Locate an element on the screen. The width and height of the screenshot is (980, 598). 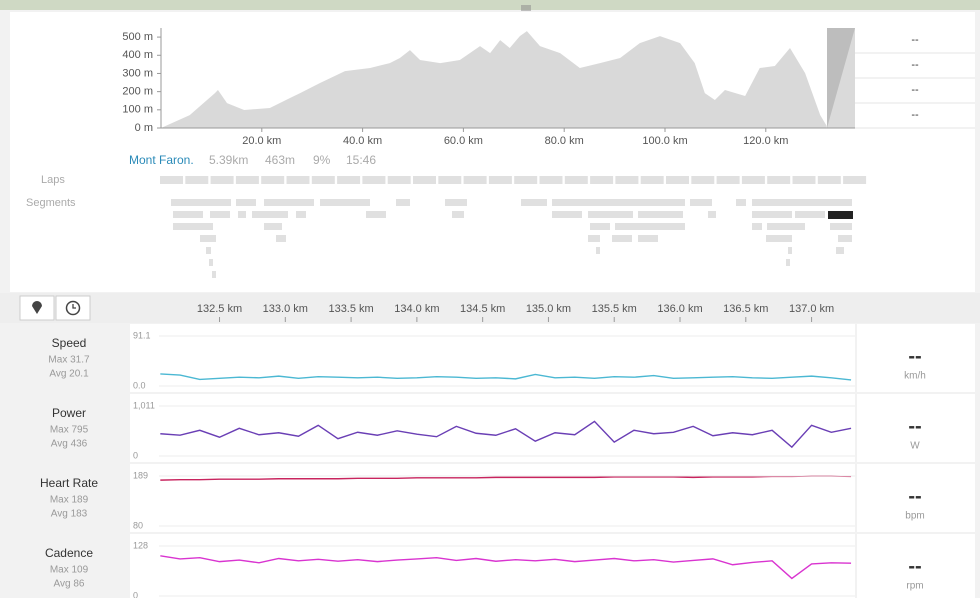
x-tick-label: 136.0 km is located at coordinates (679, 309).